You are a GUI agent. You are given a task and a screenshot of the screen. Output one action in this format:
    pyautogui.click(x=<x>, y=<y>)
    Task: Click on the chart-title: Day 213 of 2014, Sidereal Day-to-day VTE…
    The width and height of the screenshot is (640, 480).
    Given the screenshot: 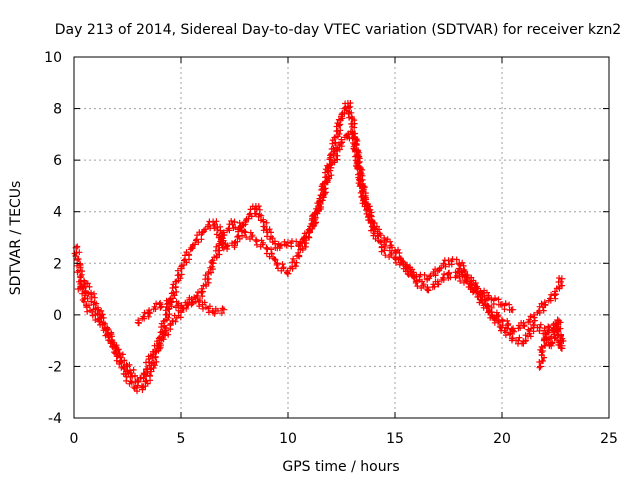 What is the action you would take?
    pyautogui.click(x=338, y=30)
    